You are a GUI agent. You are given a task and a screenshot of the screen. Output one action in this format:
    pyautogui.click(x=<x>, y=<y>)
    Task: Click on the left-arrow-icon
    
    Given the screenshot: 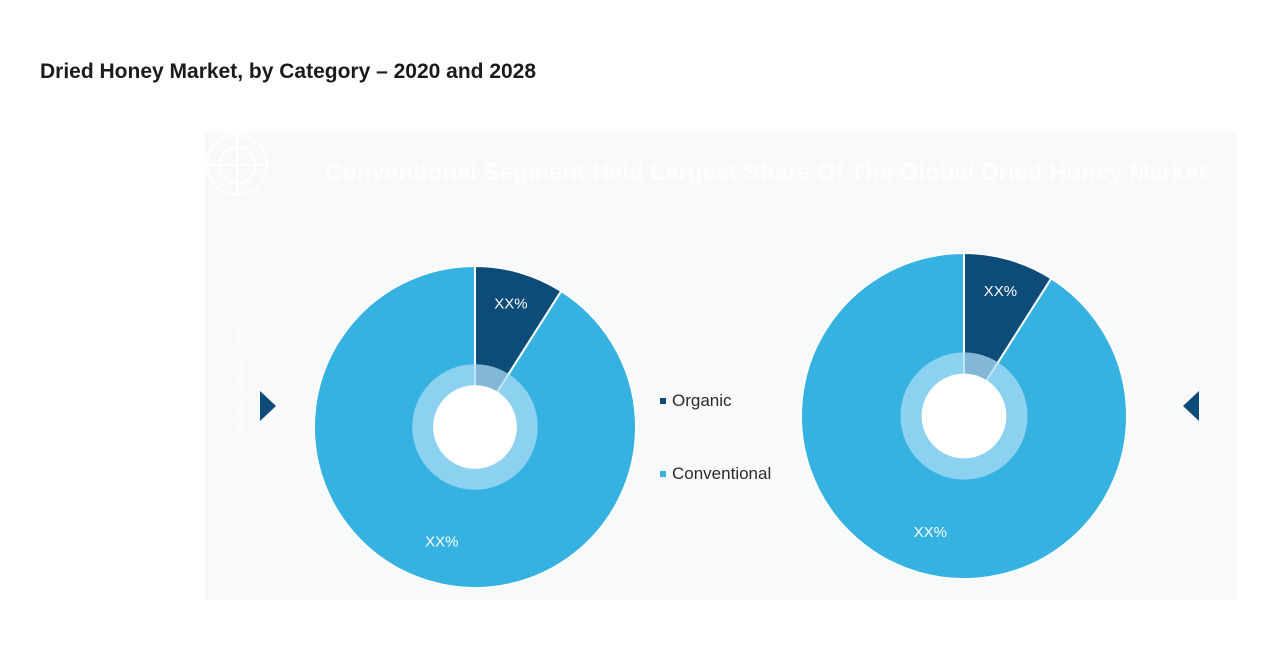 What is the action you would take?
    pyautogui.click(x=268, y=406)
    